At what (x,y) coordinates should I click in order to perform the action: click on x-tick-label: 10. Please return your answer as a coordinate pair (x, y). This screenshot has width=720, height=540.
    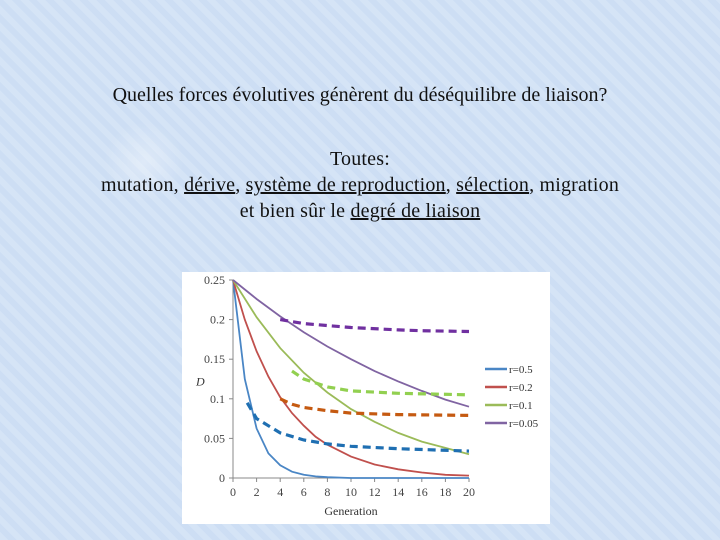
    Looking at the image, I should click on (351, 492).